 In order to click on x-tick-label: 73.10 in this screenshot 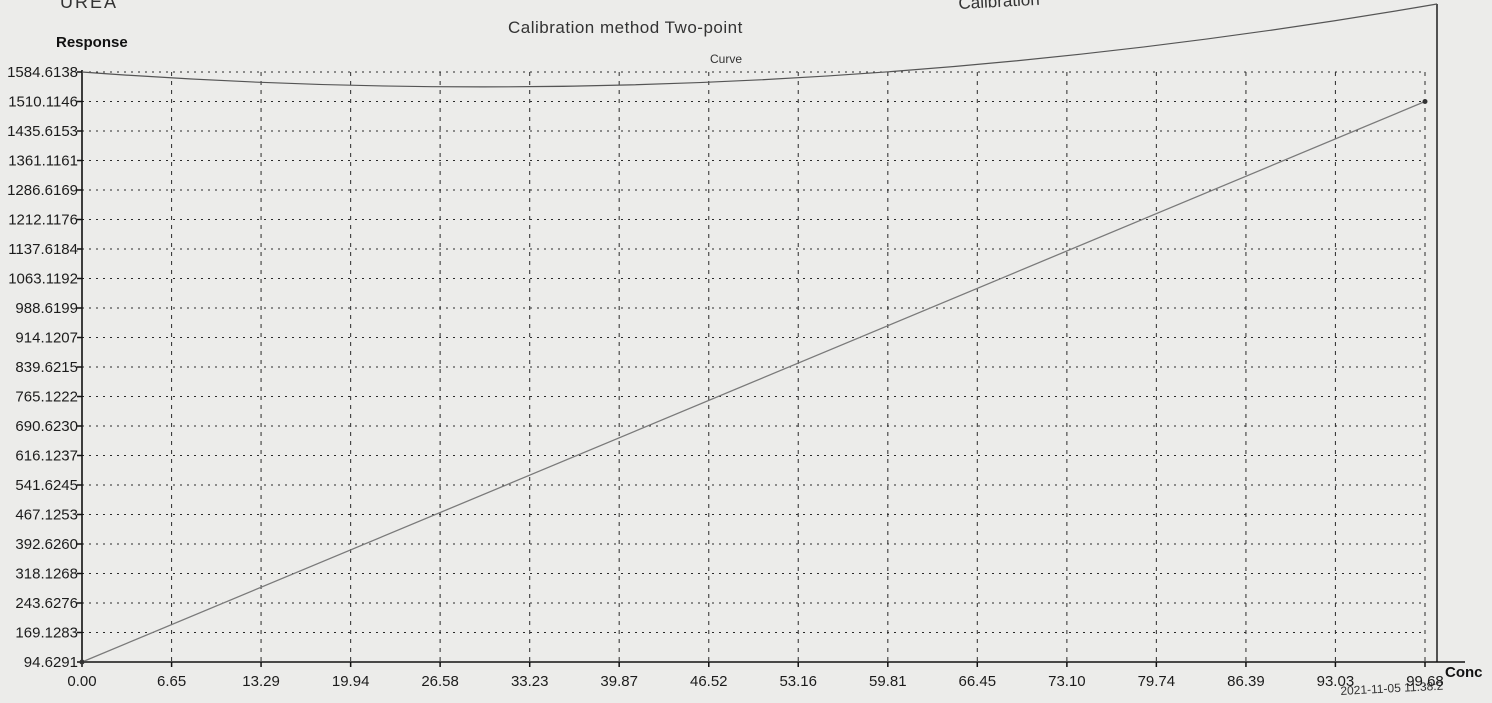, I will do `click(1067, 681)`.